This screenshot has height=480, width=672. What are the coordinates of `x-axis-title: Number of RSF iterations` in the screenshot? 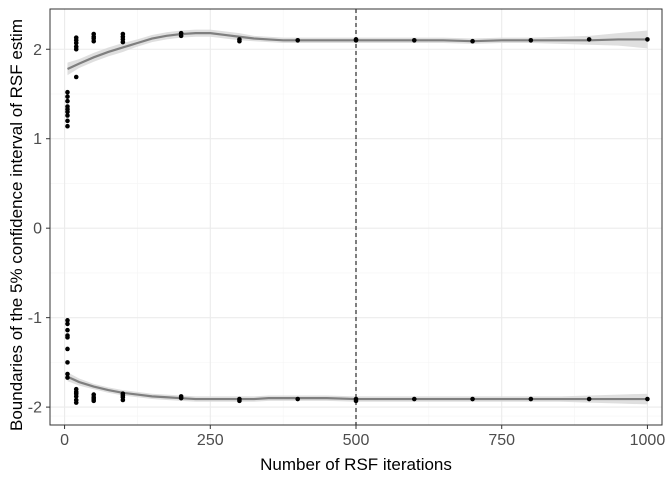 It's located at (356, 464).